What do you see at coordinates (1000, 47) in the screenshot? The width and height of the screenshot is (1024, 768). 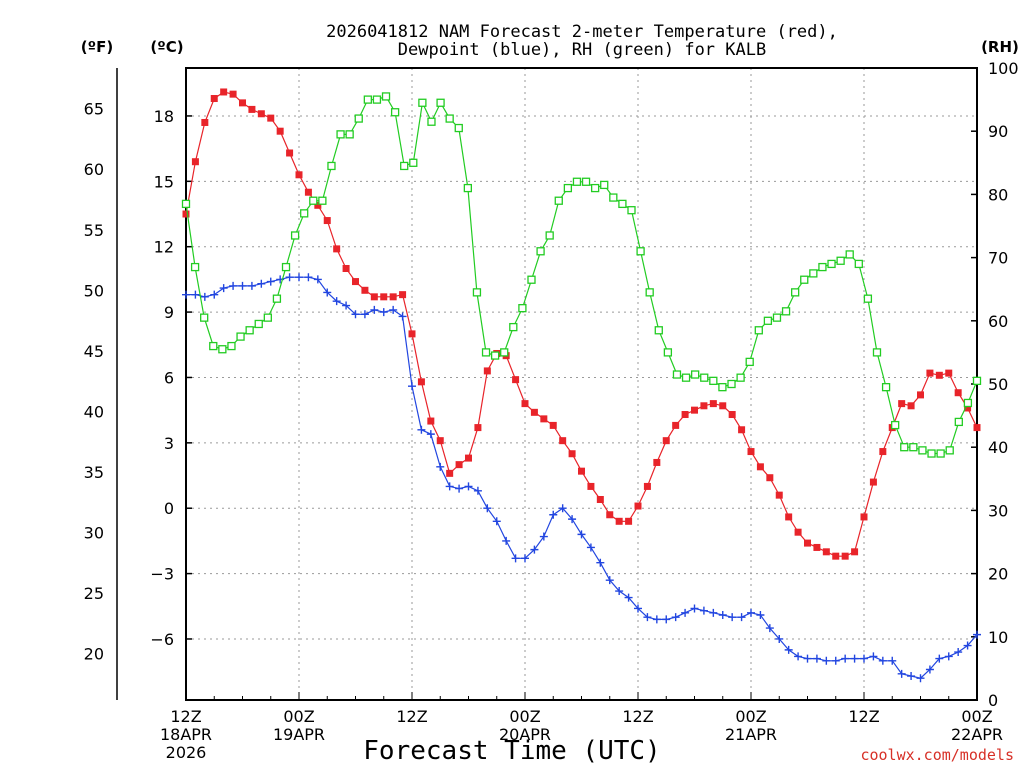 I see `rh-unit-label: (RH)` at bounding box center [1000, 47].